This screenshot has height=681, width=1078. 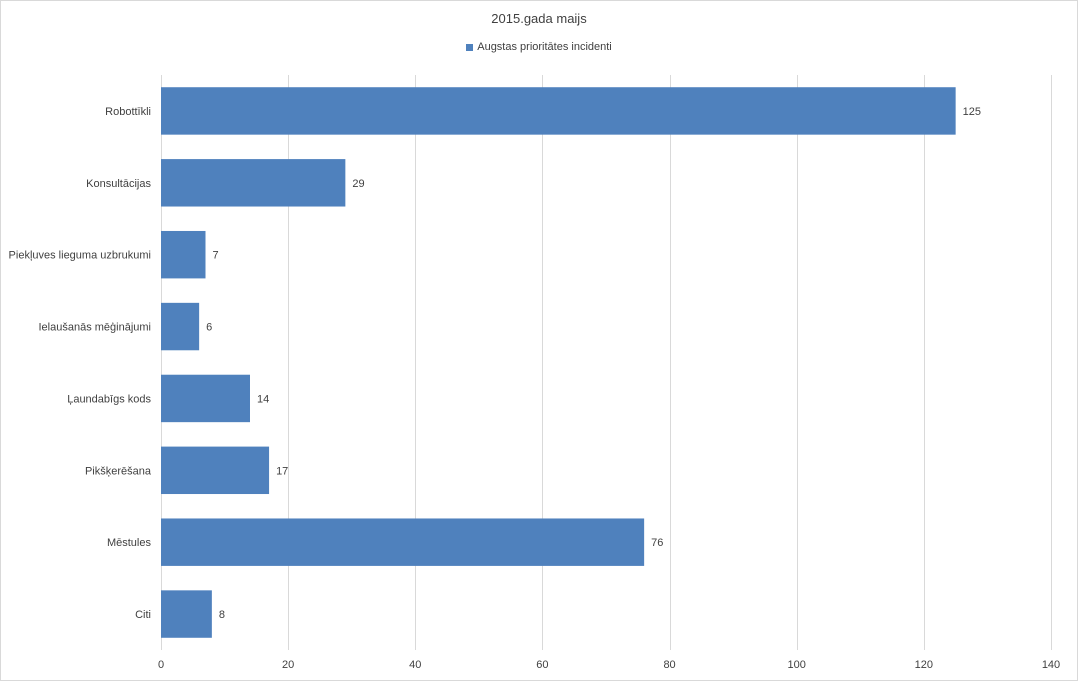 I want to click on category-label: Ļaundabīgs kods, so click(x=109, y=399).